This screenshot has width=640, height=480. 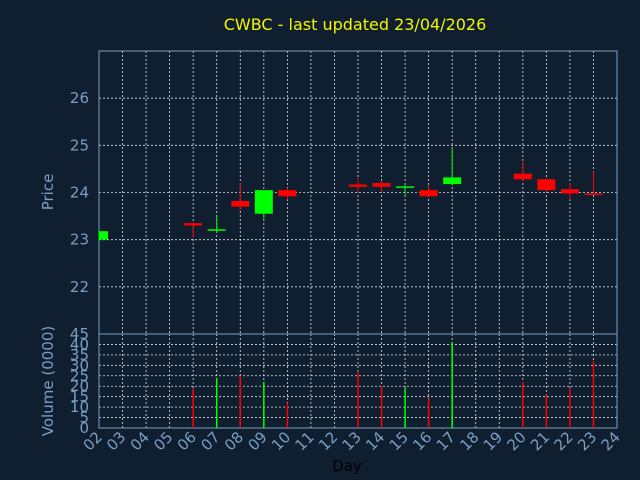 What do you see at coordinates (84, 428) in the screenshot?
I see `volume-tick-label: 0` at bounding box center [84, 428].